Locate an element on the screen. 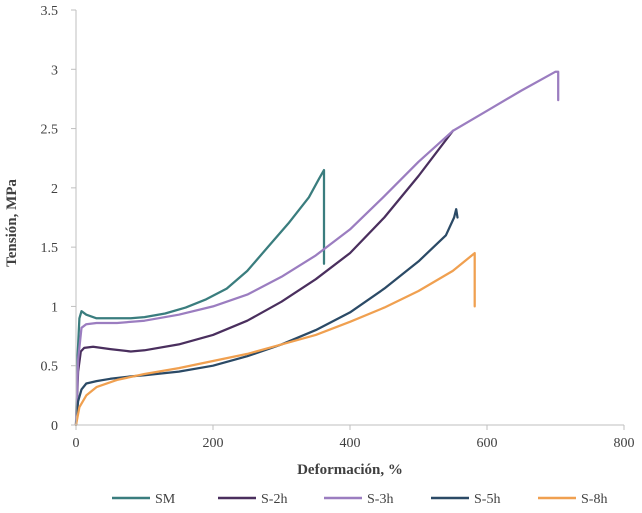  y-tick-label: 3 is located at coordinates (54, 70).